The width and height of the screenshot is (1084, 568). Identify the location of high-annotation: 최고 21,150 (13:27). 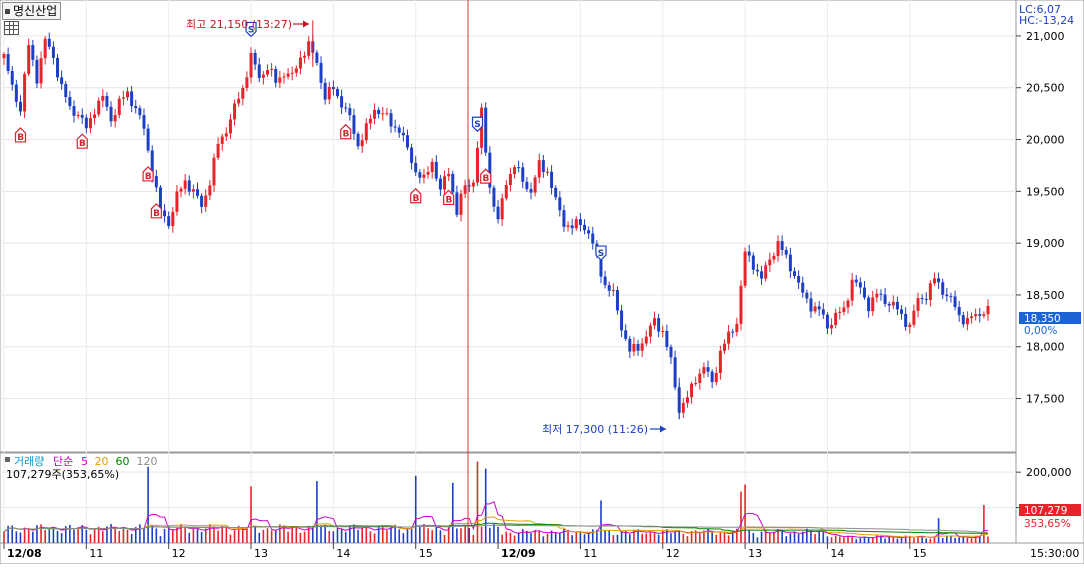
(239, 24).